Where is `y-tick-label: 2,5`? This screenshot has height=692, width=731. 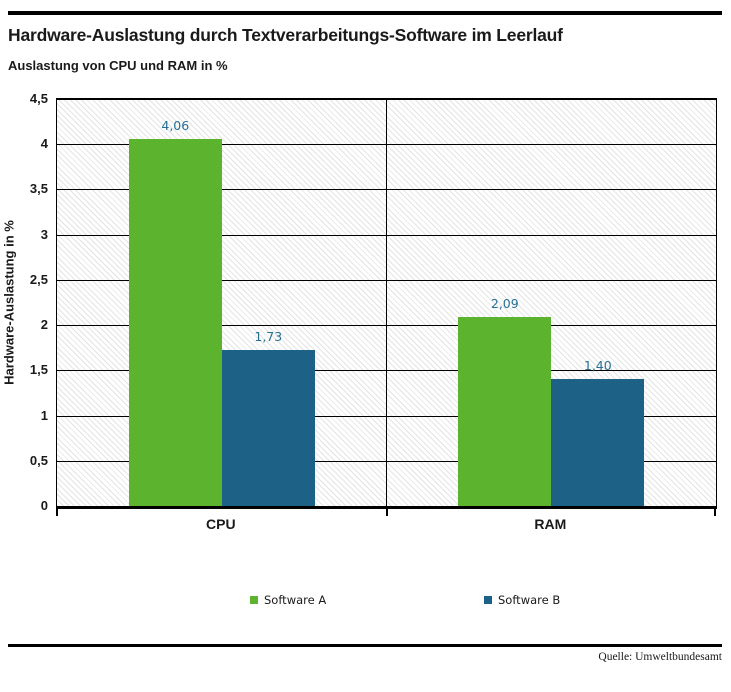 y-tick-label: 2,5 is located at coordinates (38, 279).